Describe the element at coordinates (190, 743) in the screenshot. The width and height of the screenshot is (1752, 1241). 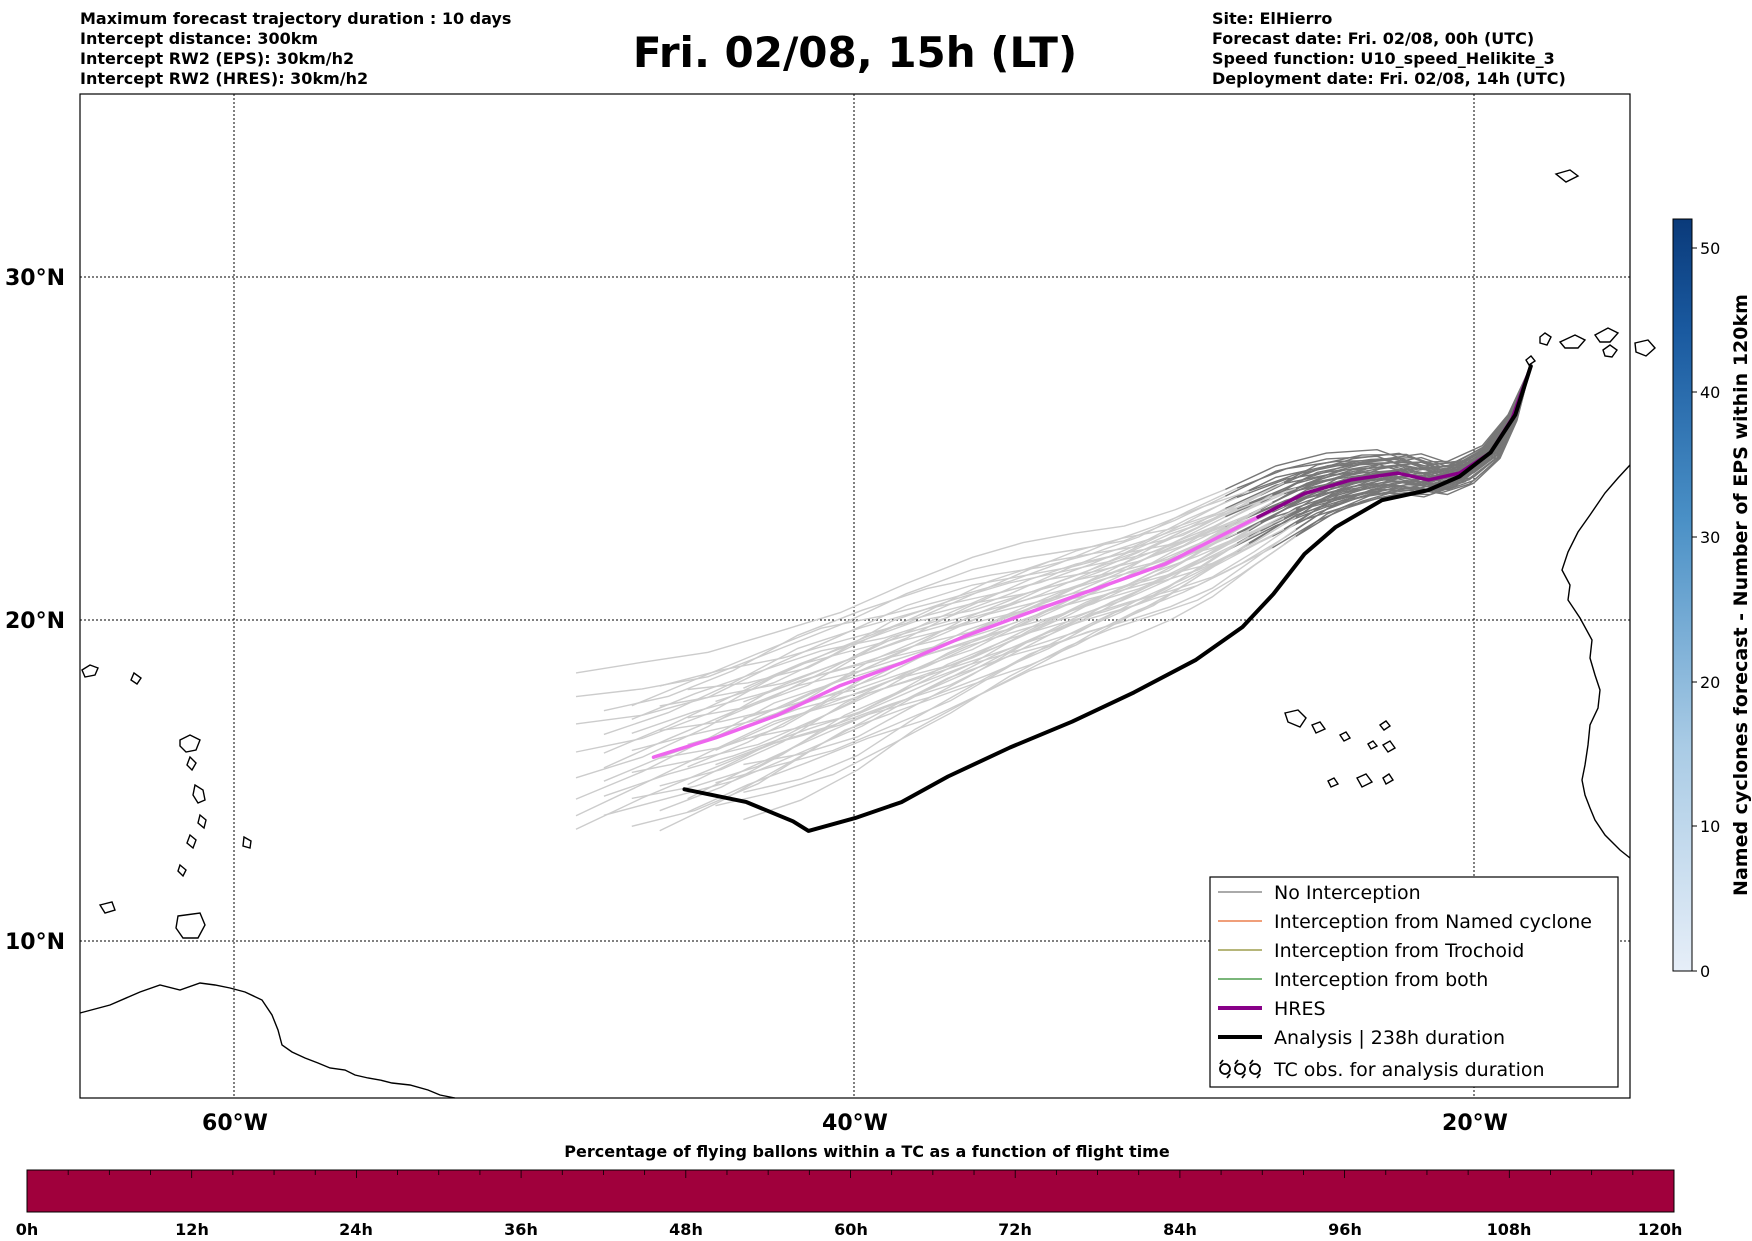
I see `island-guadeloupe` at that location.